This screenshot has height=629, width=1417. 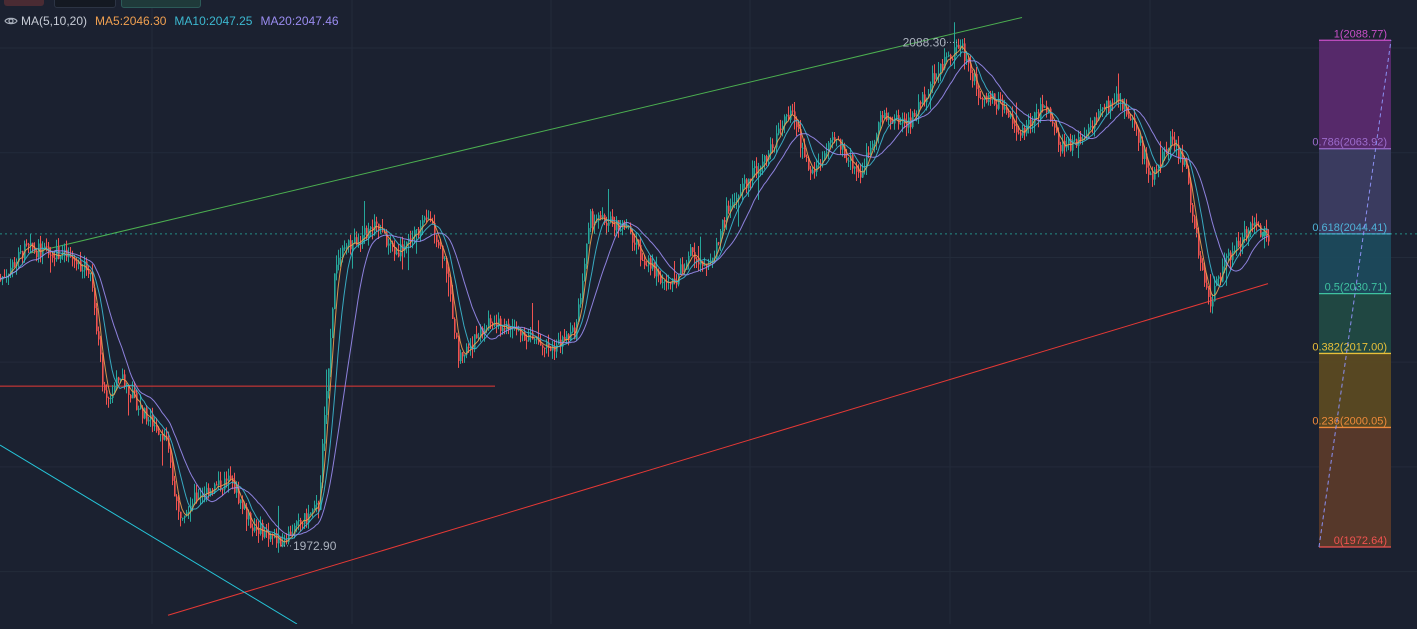 What do you see at coordinates (1264, 234) in the screenshot?
I see `last-price-dot` at bounding box center [1264, 234].